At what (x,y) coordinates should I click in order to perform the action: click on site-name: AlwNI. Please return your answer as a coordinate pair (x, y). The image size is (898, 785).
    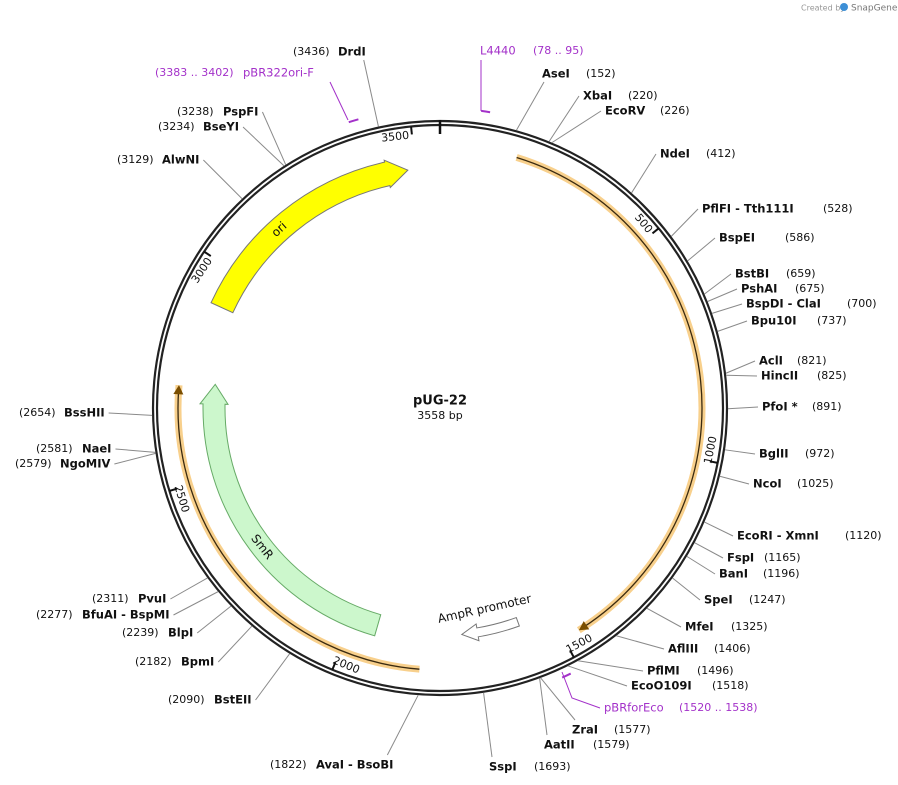
    Looking at the image, I should click on (180, 160).